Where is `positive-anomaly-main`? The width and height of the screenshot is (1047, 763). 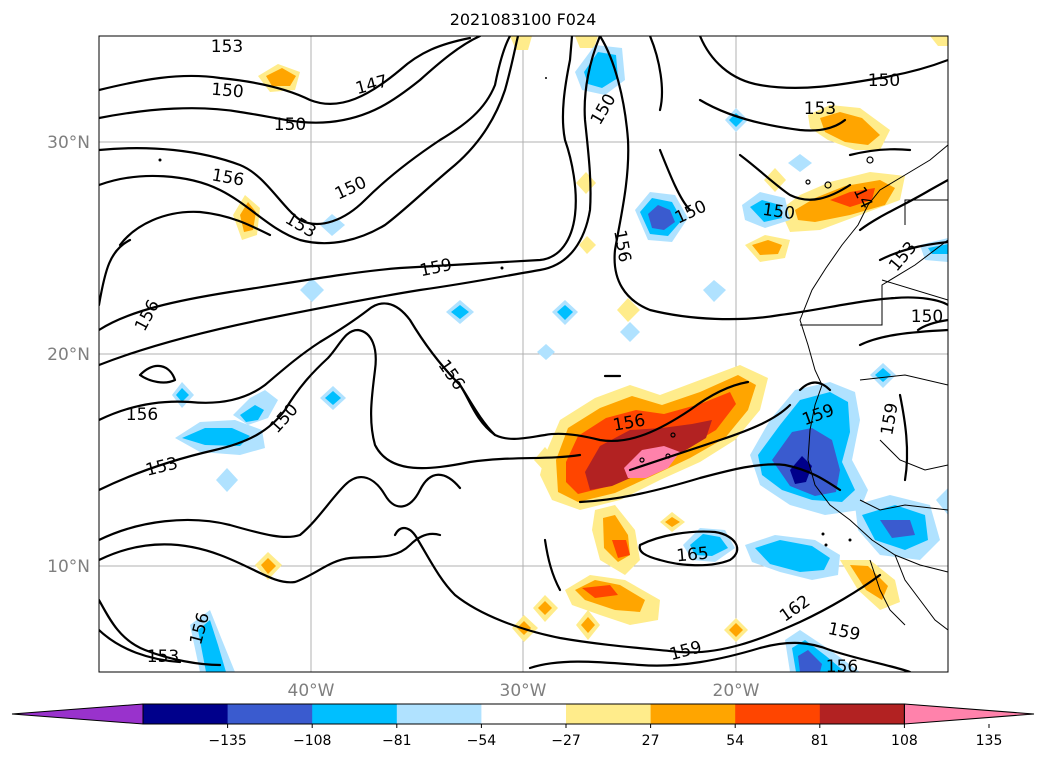
positive-anomaly-main is located at coordinates (654, 437).